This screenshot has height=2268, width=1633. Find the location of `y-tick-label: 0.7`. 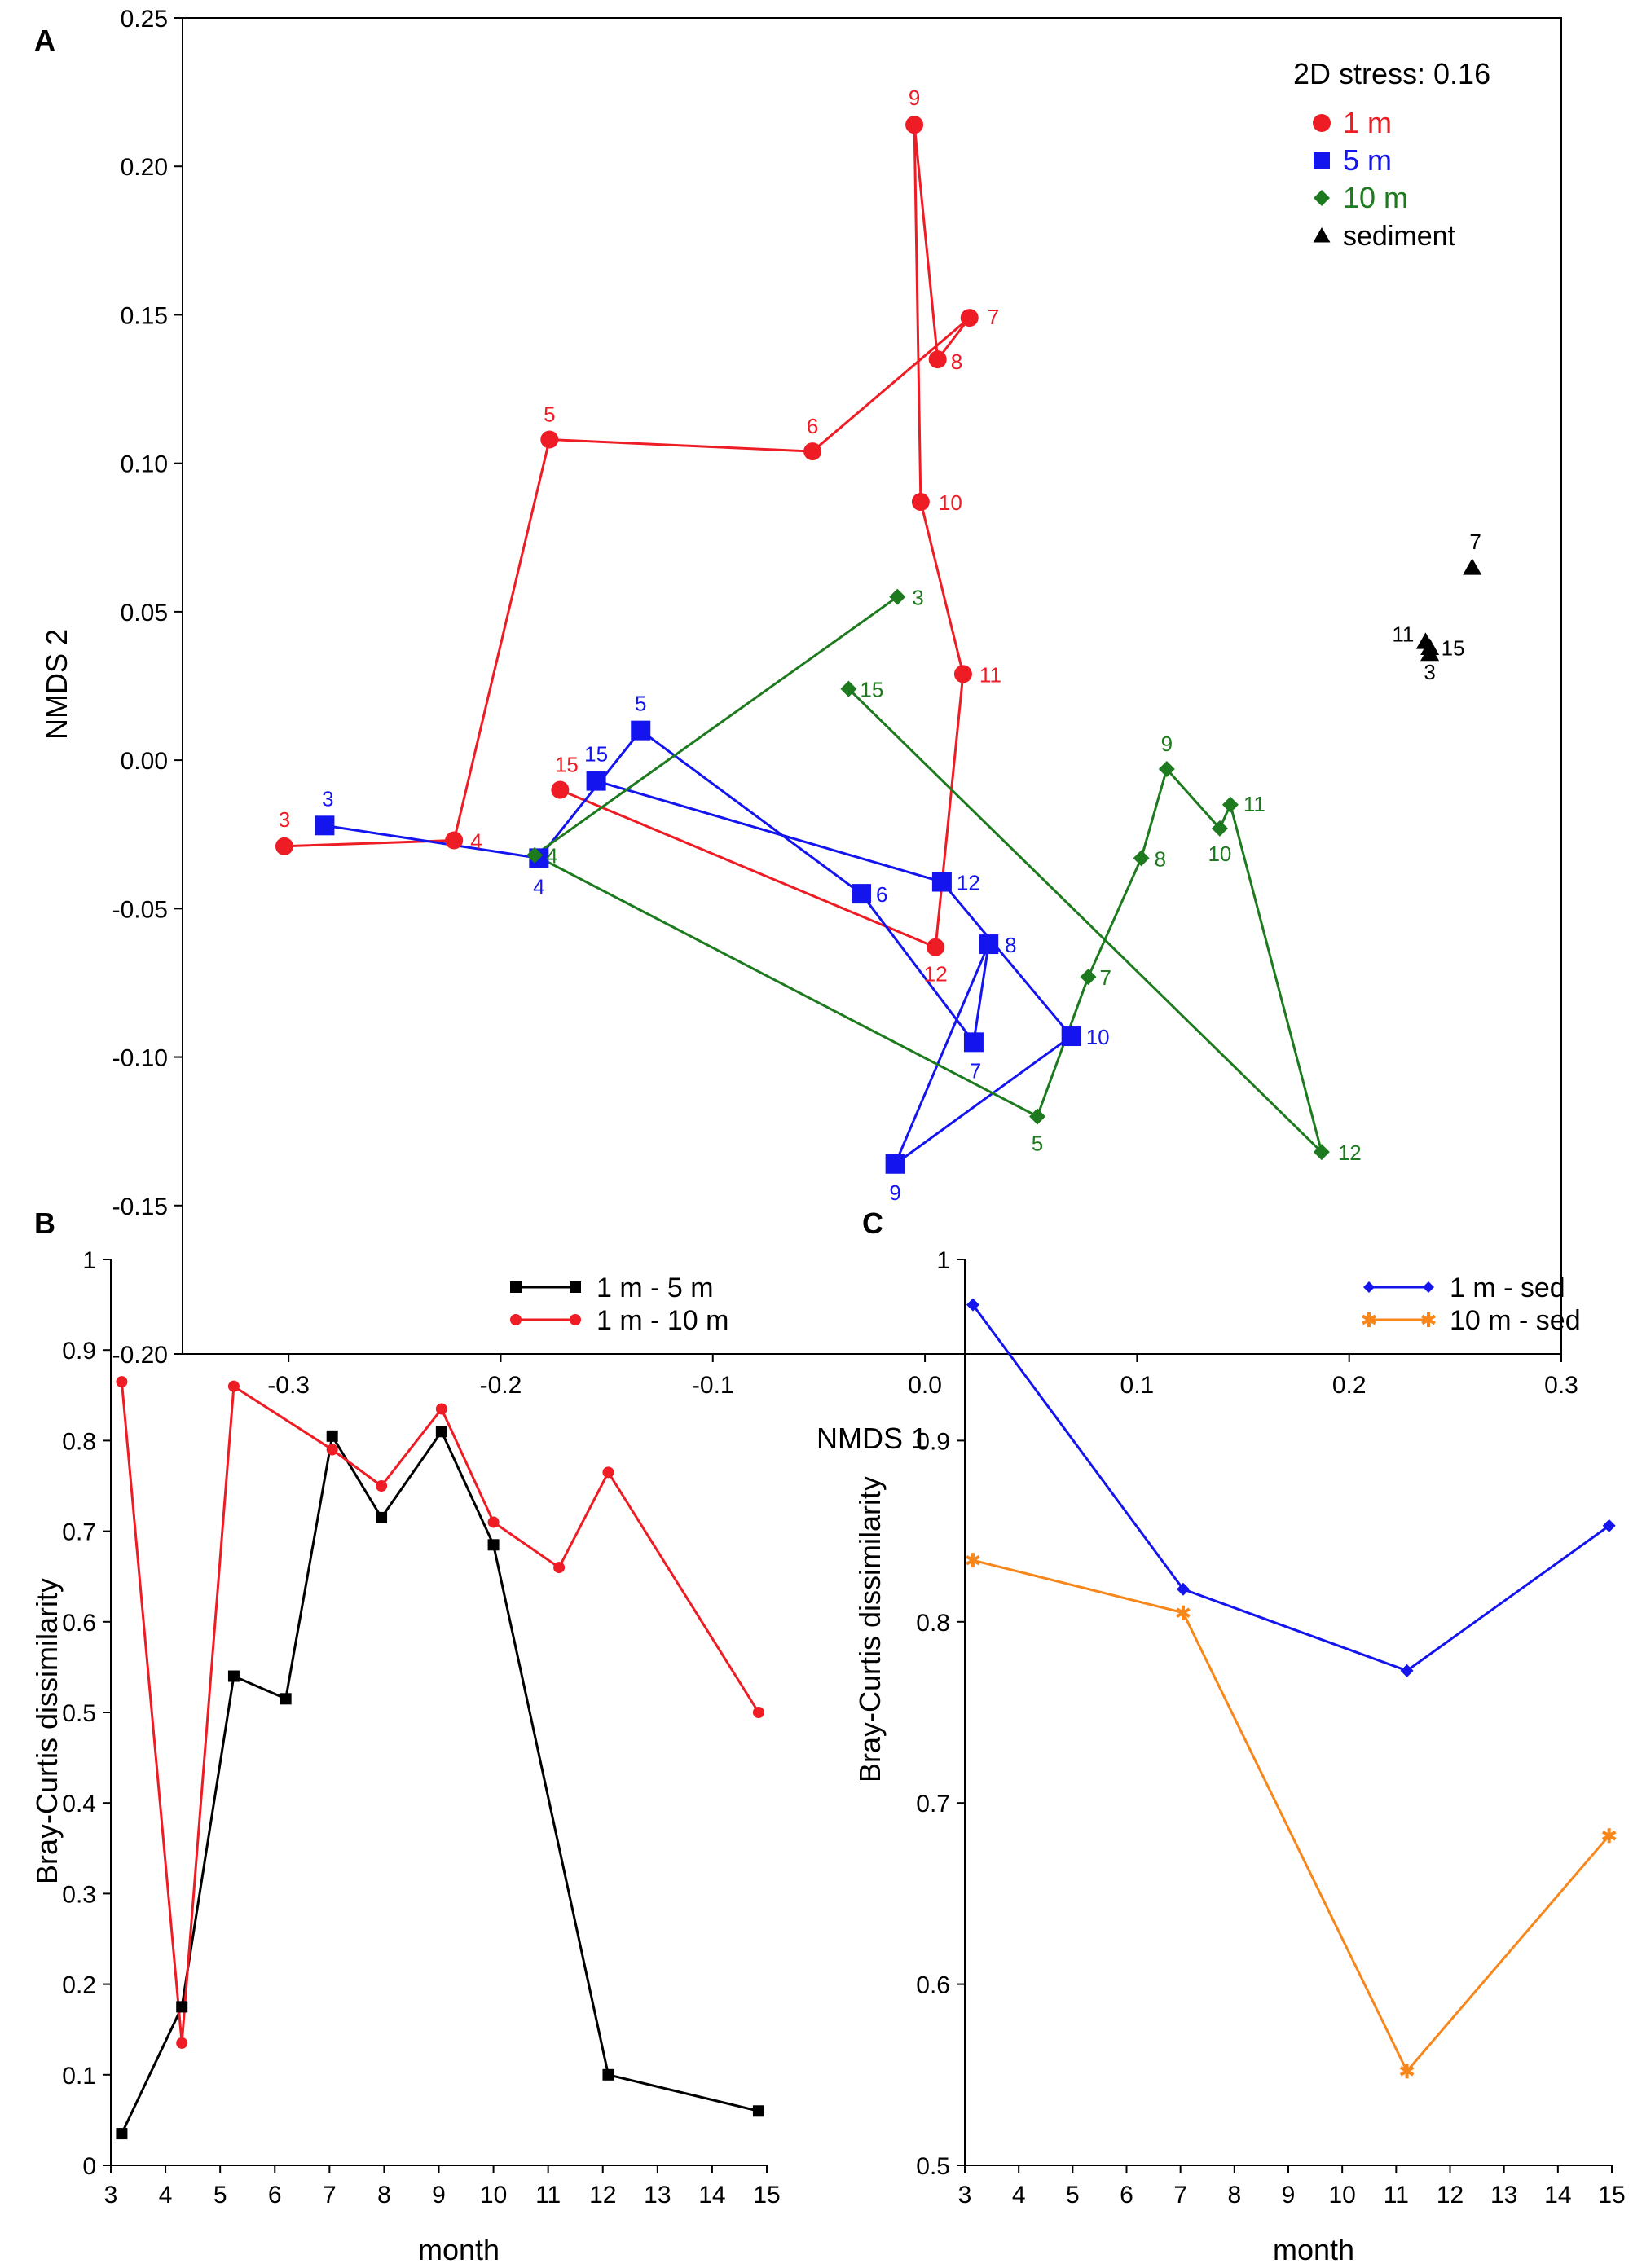

y-tick-label: 0.7 is located at coordinates (79, 1532).